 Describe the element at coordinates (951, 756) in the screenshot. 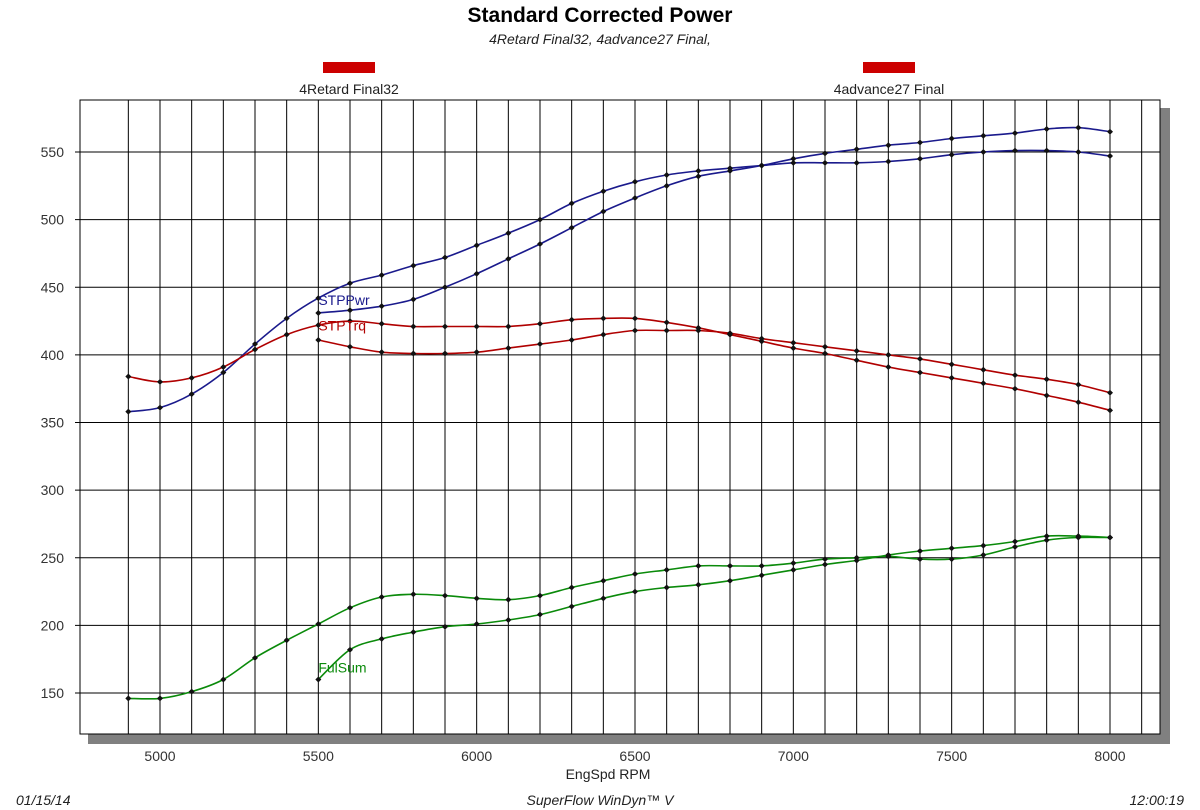

I see `x-tick-label: 7500` at that location.